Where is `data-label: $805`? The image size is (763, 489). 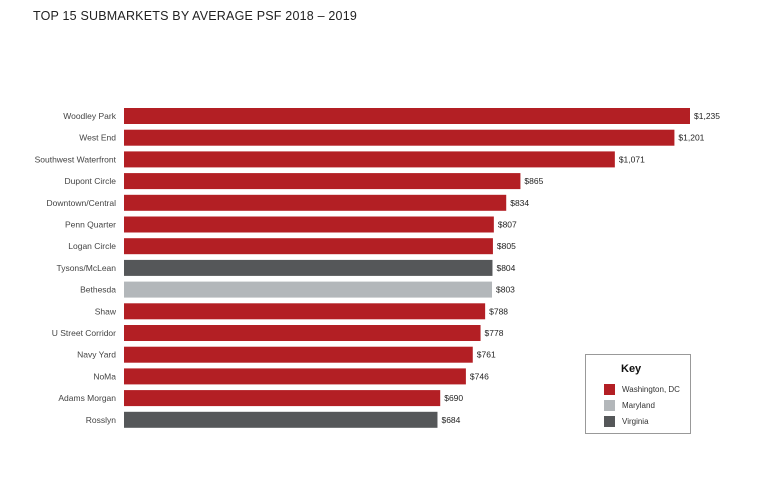
data-label: $805 is located at coordinates (506, 246).